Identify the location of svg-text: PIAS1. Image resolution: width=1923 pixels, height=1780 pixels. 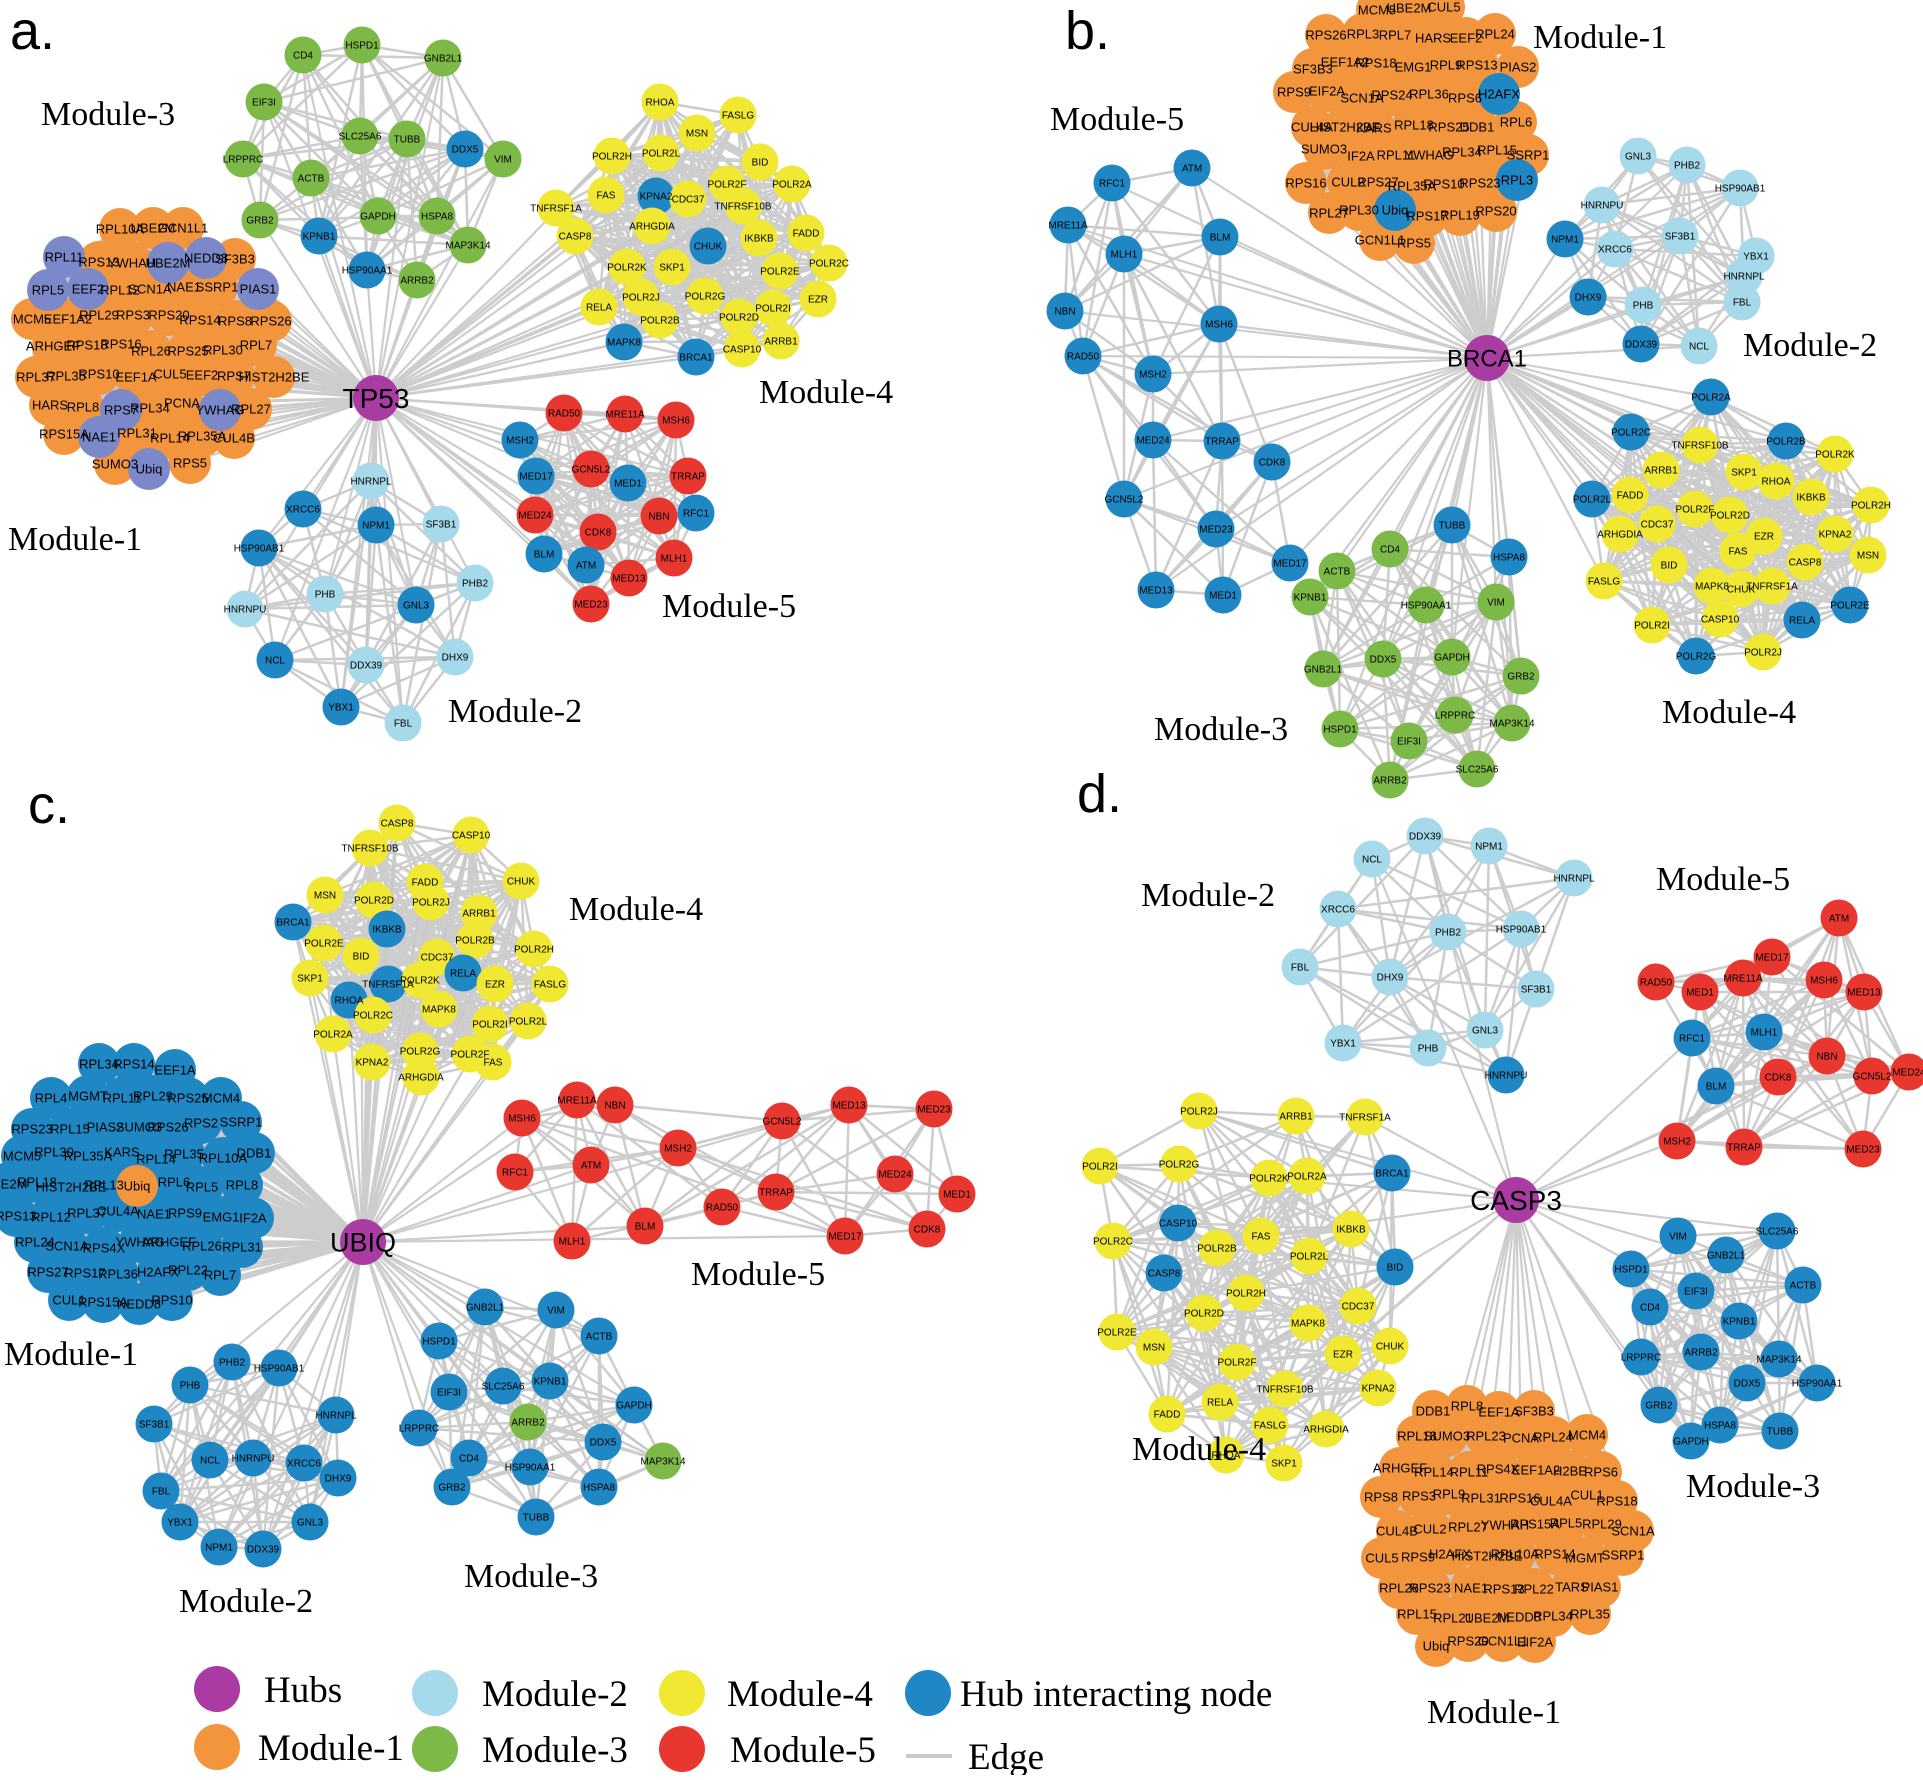
(258, 289).